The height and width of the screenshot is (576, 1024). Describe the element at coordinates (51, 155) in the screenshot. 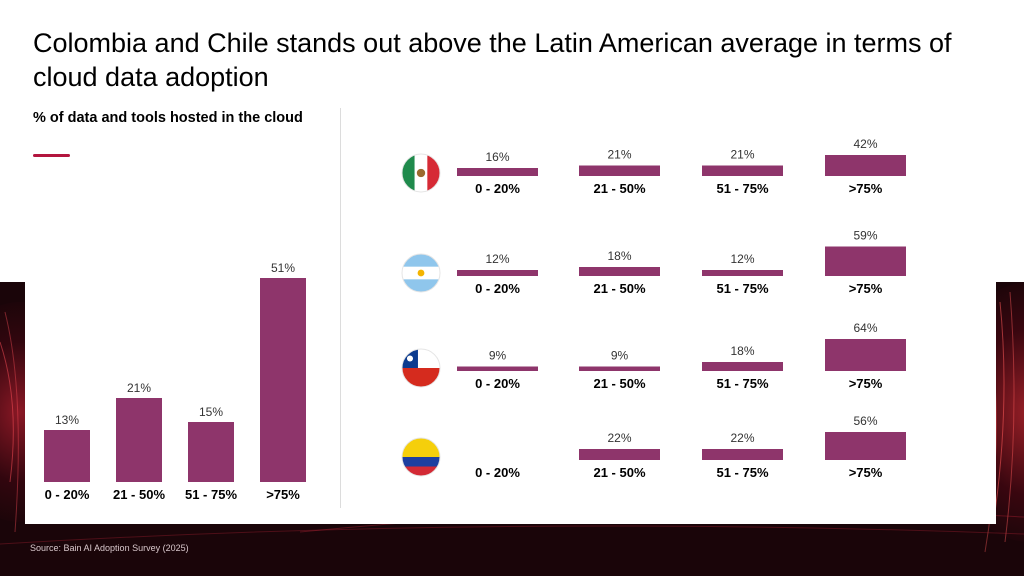

I see `accent-line` at that location.